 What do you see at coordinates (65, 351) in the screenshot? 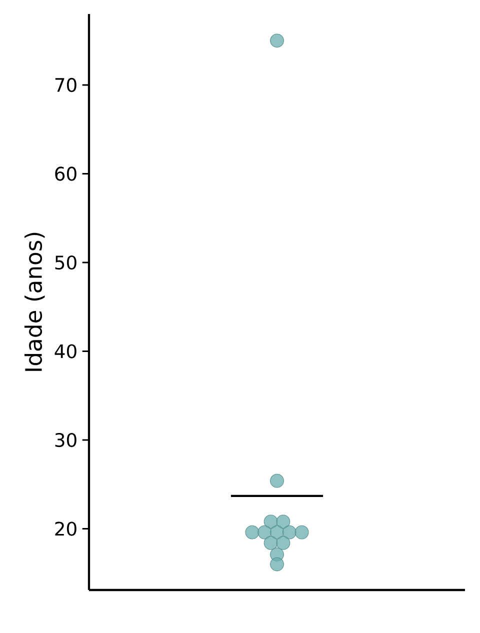
I see `y-tick-label: 40` at bounding box center [65, 351].